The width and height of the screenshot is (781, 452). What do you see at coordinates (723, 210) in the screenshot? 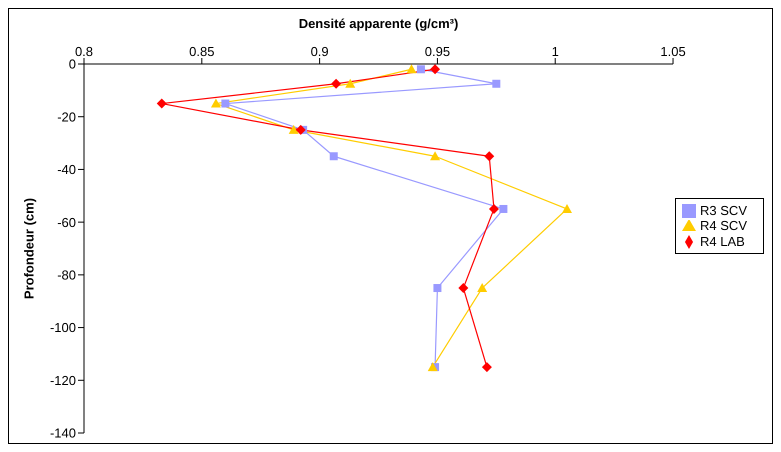
I see `legend-label: R3 SCV` at bounding box center [723, 210].